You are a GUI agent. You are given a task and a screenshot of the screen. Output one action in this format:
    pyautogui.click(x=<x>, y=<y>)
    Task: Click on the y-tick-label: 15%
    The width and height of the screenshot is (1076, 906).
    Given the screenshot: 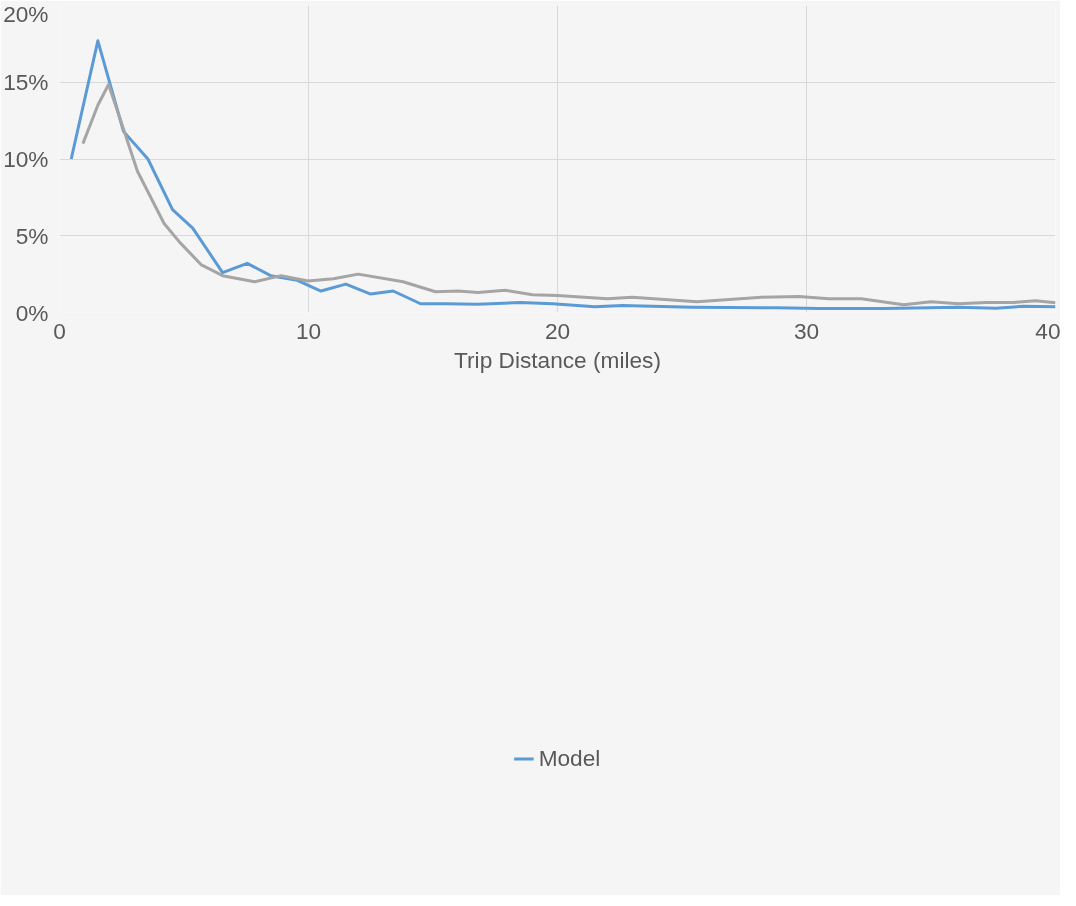 What is the action you would take?
    pyautogui.click(x=26, y=82)
    